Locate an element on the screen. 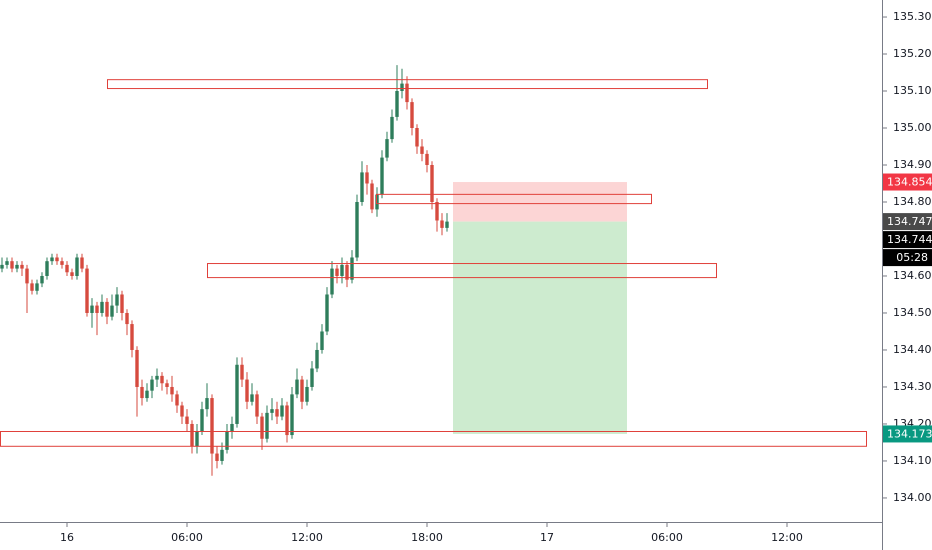  y-tick-label: 134.500 is located at coordinates (912, 312).